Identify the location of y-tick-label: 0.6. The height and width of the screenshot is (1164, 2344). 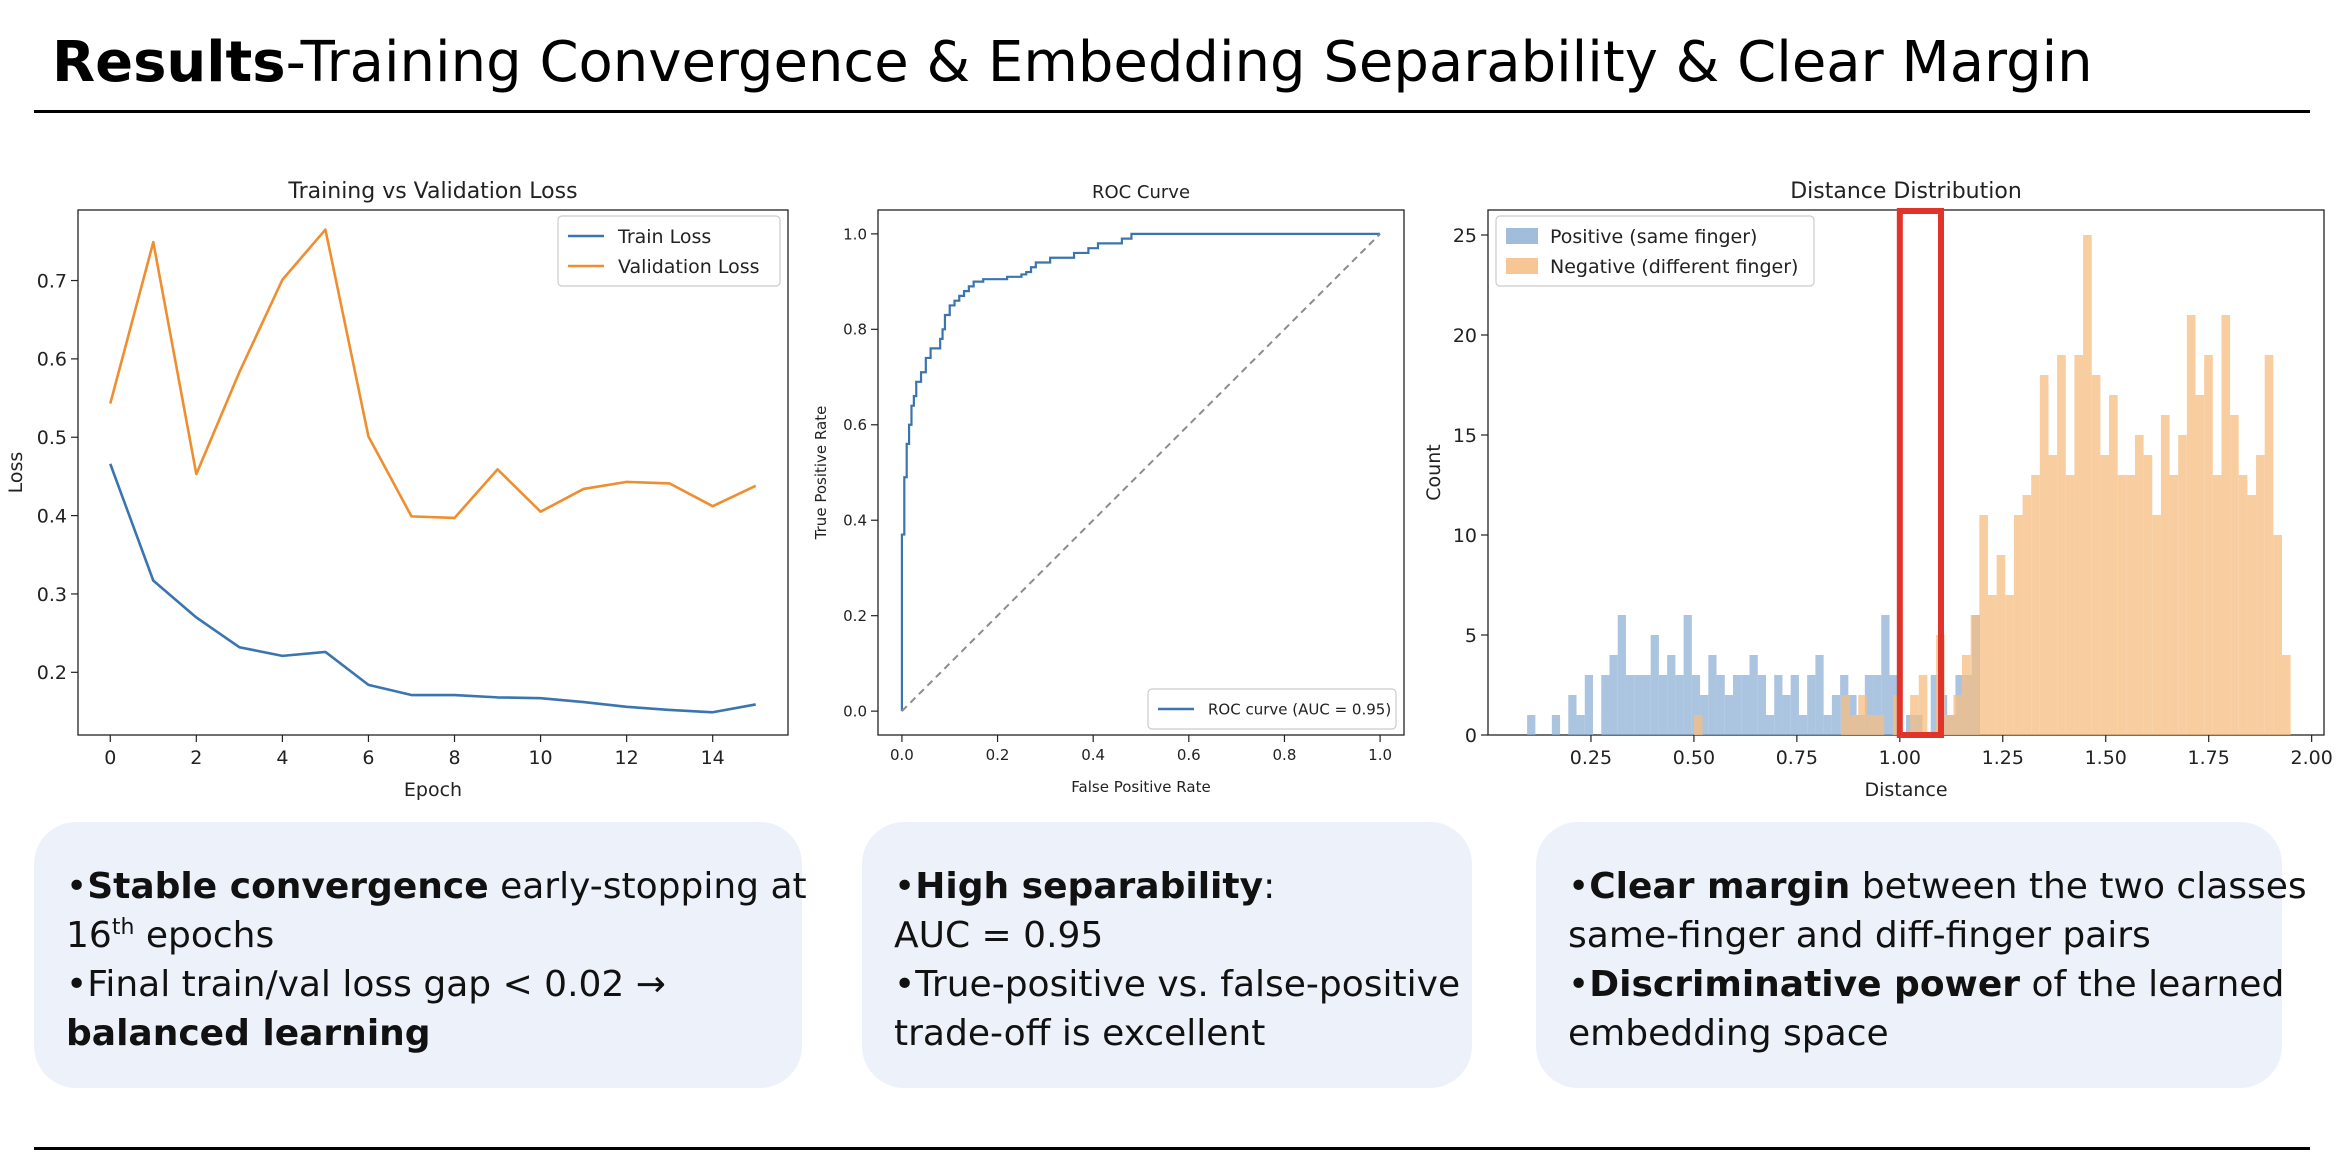
(855, 425).